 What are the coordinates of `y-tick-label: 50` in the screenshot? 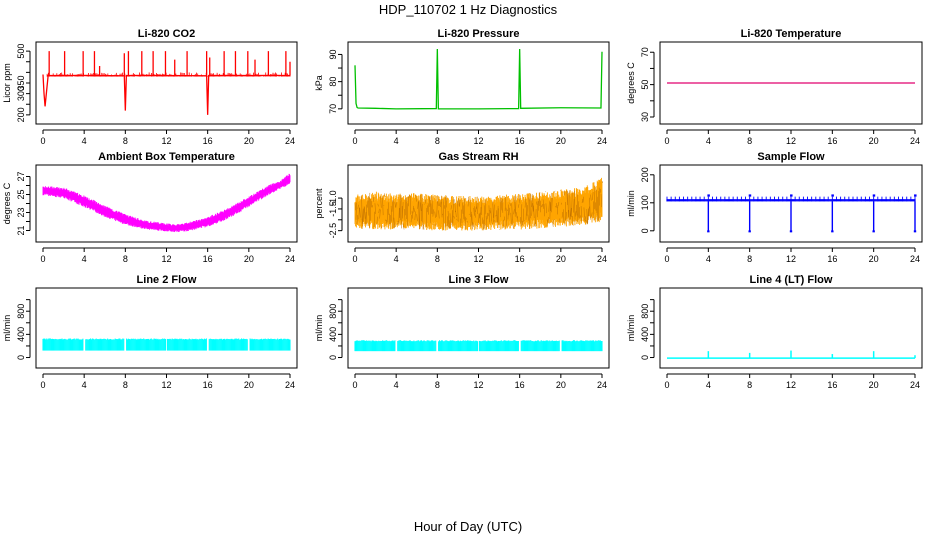 It's located at (645, 85).